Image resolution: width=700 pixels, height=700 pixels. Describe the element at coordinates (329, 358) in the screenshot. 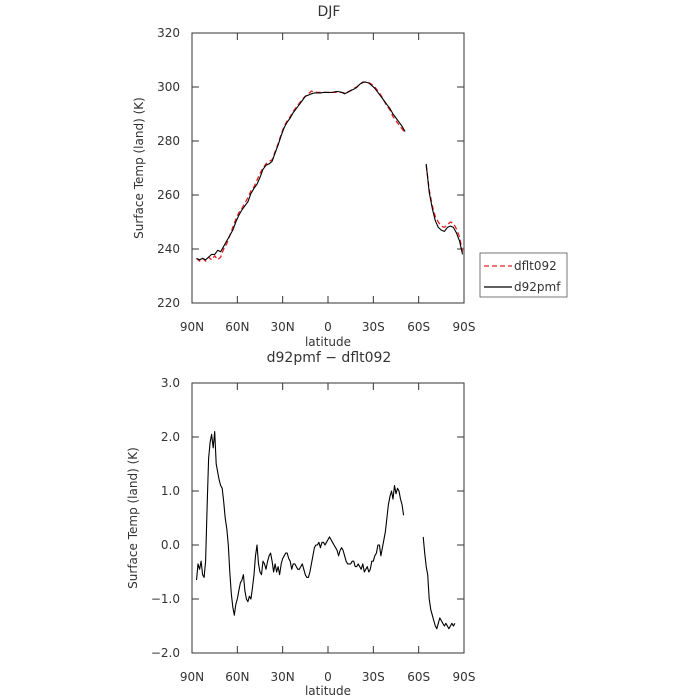

I see `chart-title: d92pmf − dflt092` at that location.